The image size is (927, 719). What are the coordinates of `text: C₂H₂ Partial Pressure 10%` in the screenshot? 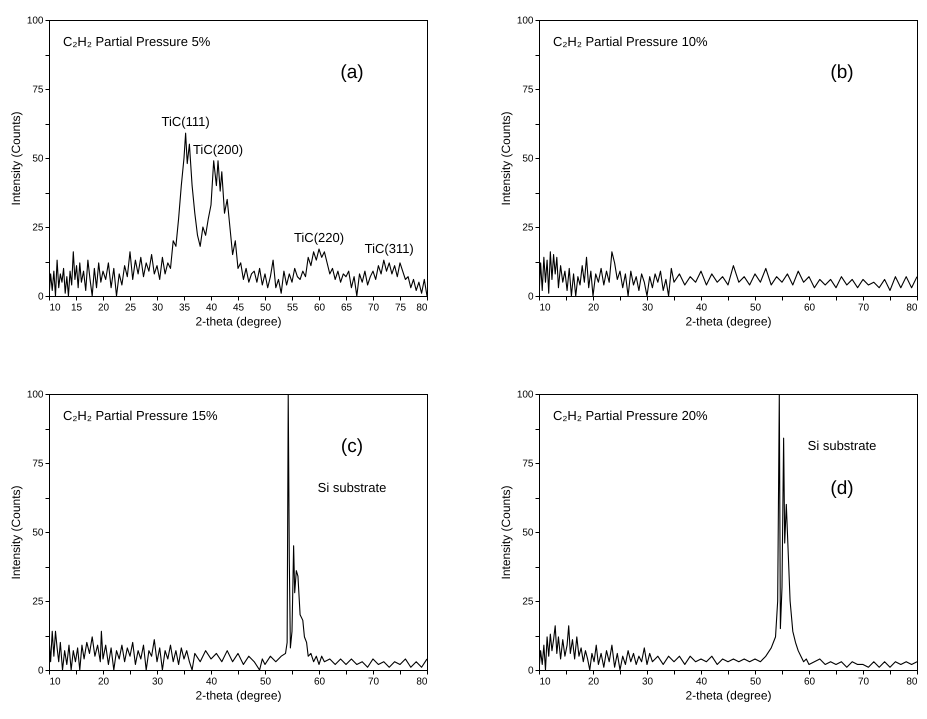 It's located at (630, 41).